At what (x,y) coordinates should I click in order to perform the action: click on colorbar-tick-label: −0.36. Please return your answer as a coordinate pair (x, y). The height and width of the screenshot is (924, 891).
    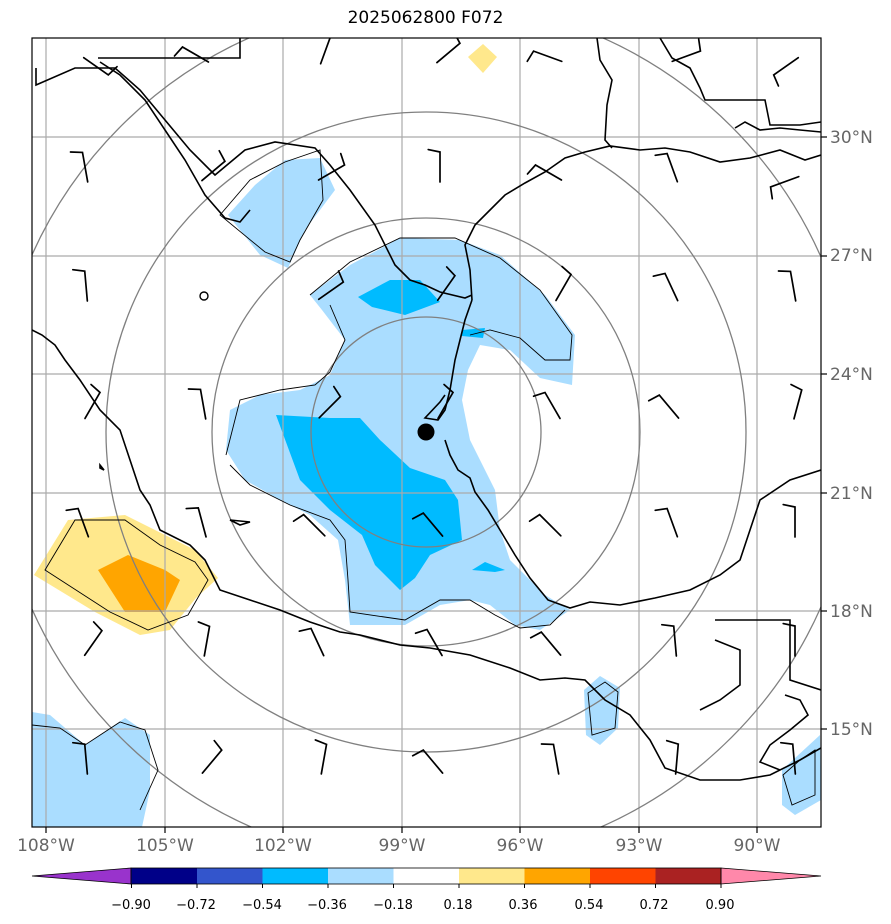
    Looking at the image, I should click on (327, 905).